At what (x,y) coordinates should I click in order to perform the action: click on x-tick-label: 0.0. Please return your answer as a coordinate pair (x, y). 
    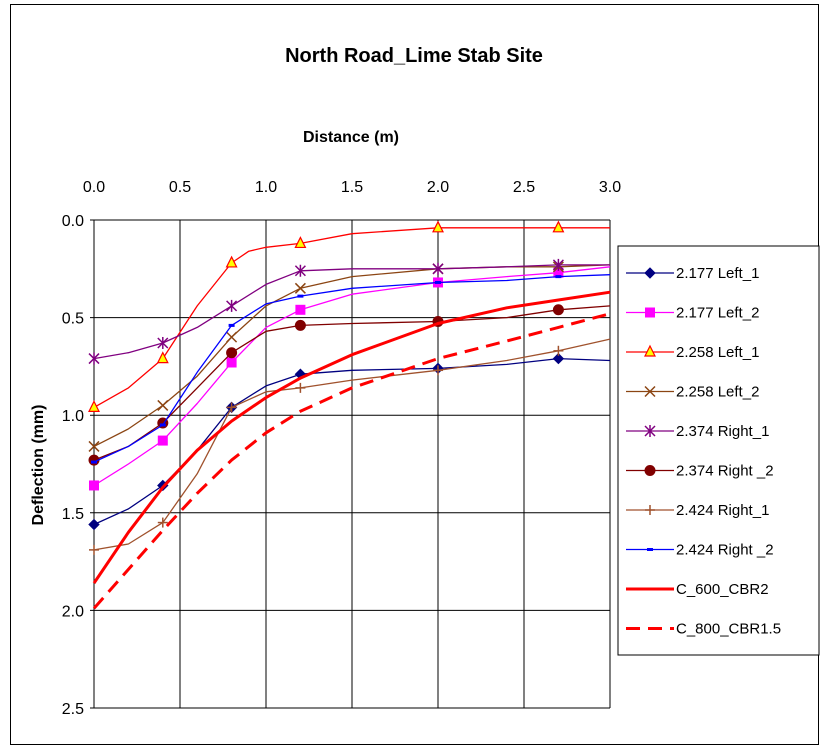
    Looking at the image, I should click on (94, 187).